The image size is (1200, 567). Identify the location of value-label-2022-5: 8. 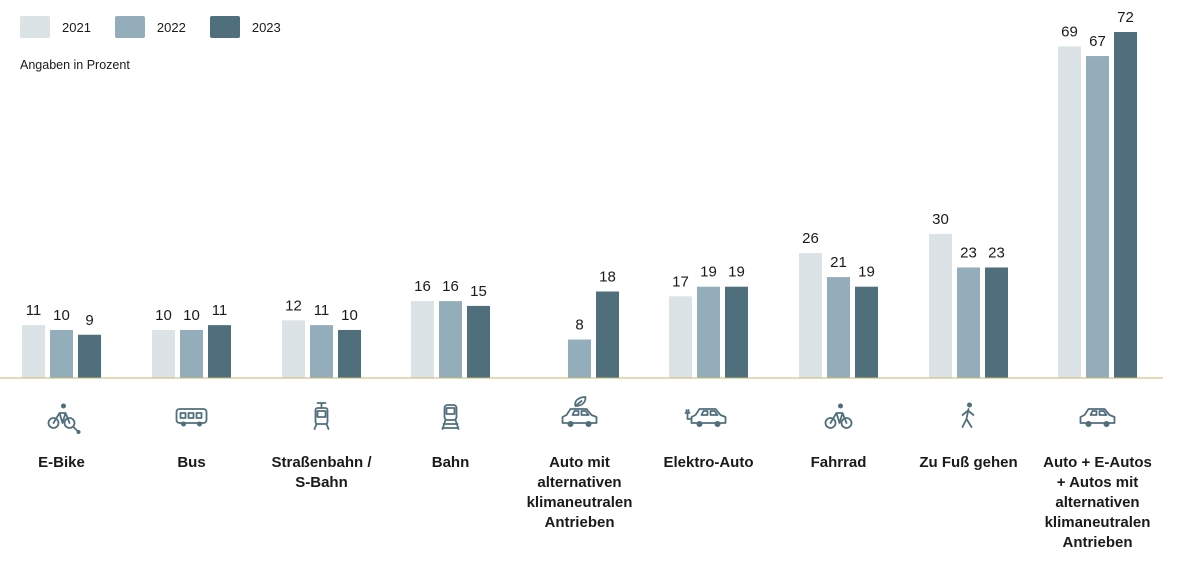
(579, 325).